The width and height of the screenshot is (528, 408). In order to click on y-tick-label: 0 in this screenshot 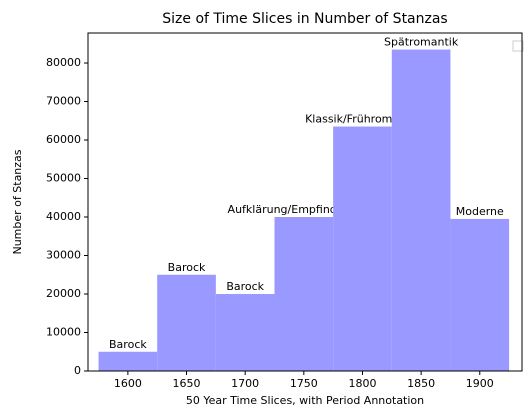, I will do `click(77, 370)`.